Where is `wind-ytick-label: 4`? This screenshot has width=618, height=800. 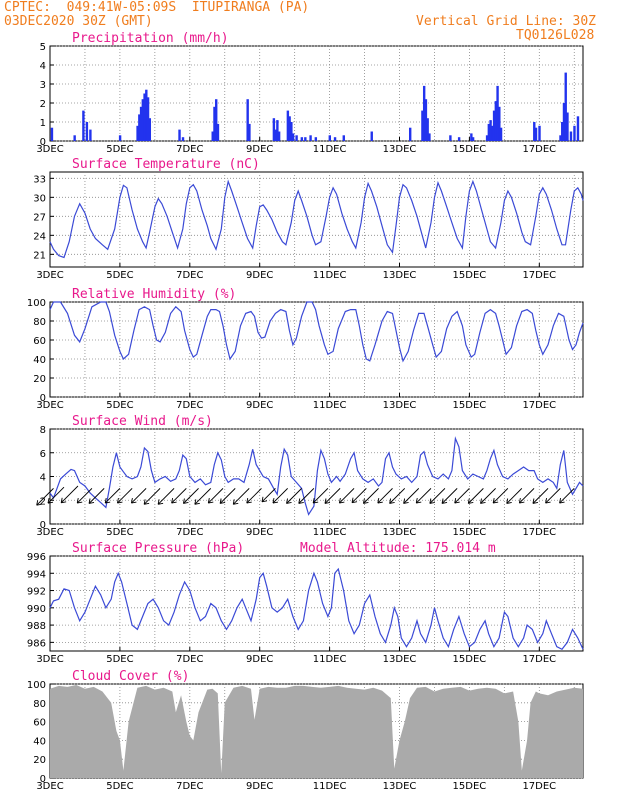
wind-ytick-label: 4 is located at coordinates (43, 478).